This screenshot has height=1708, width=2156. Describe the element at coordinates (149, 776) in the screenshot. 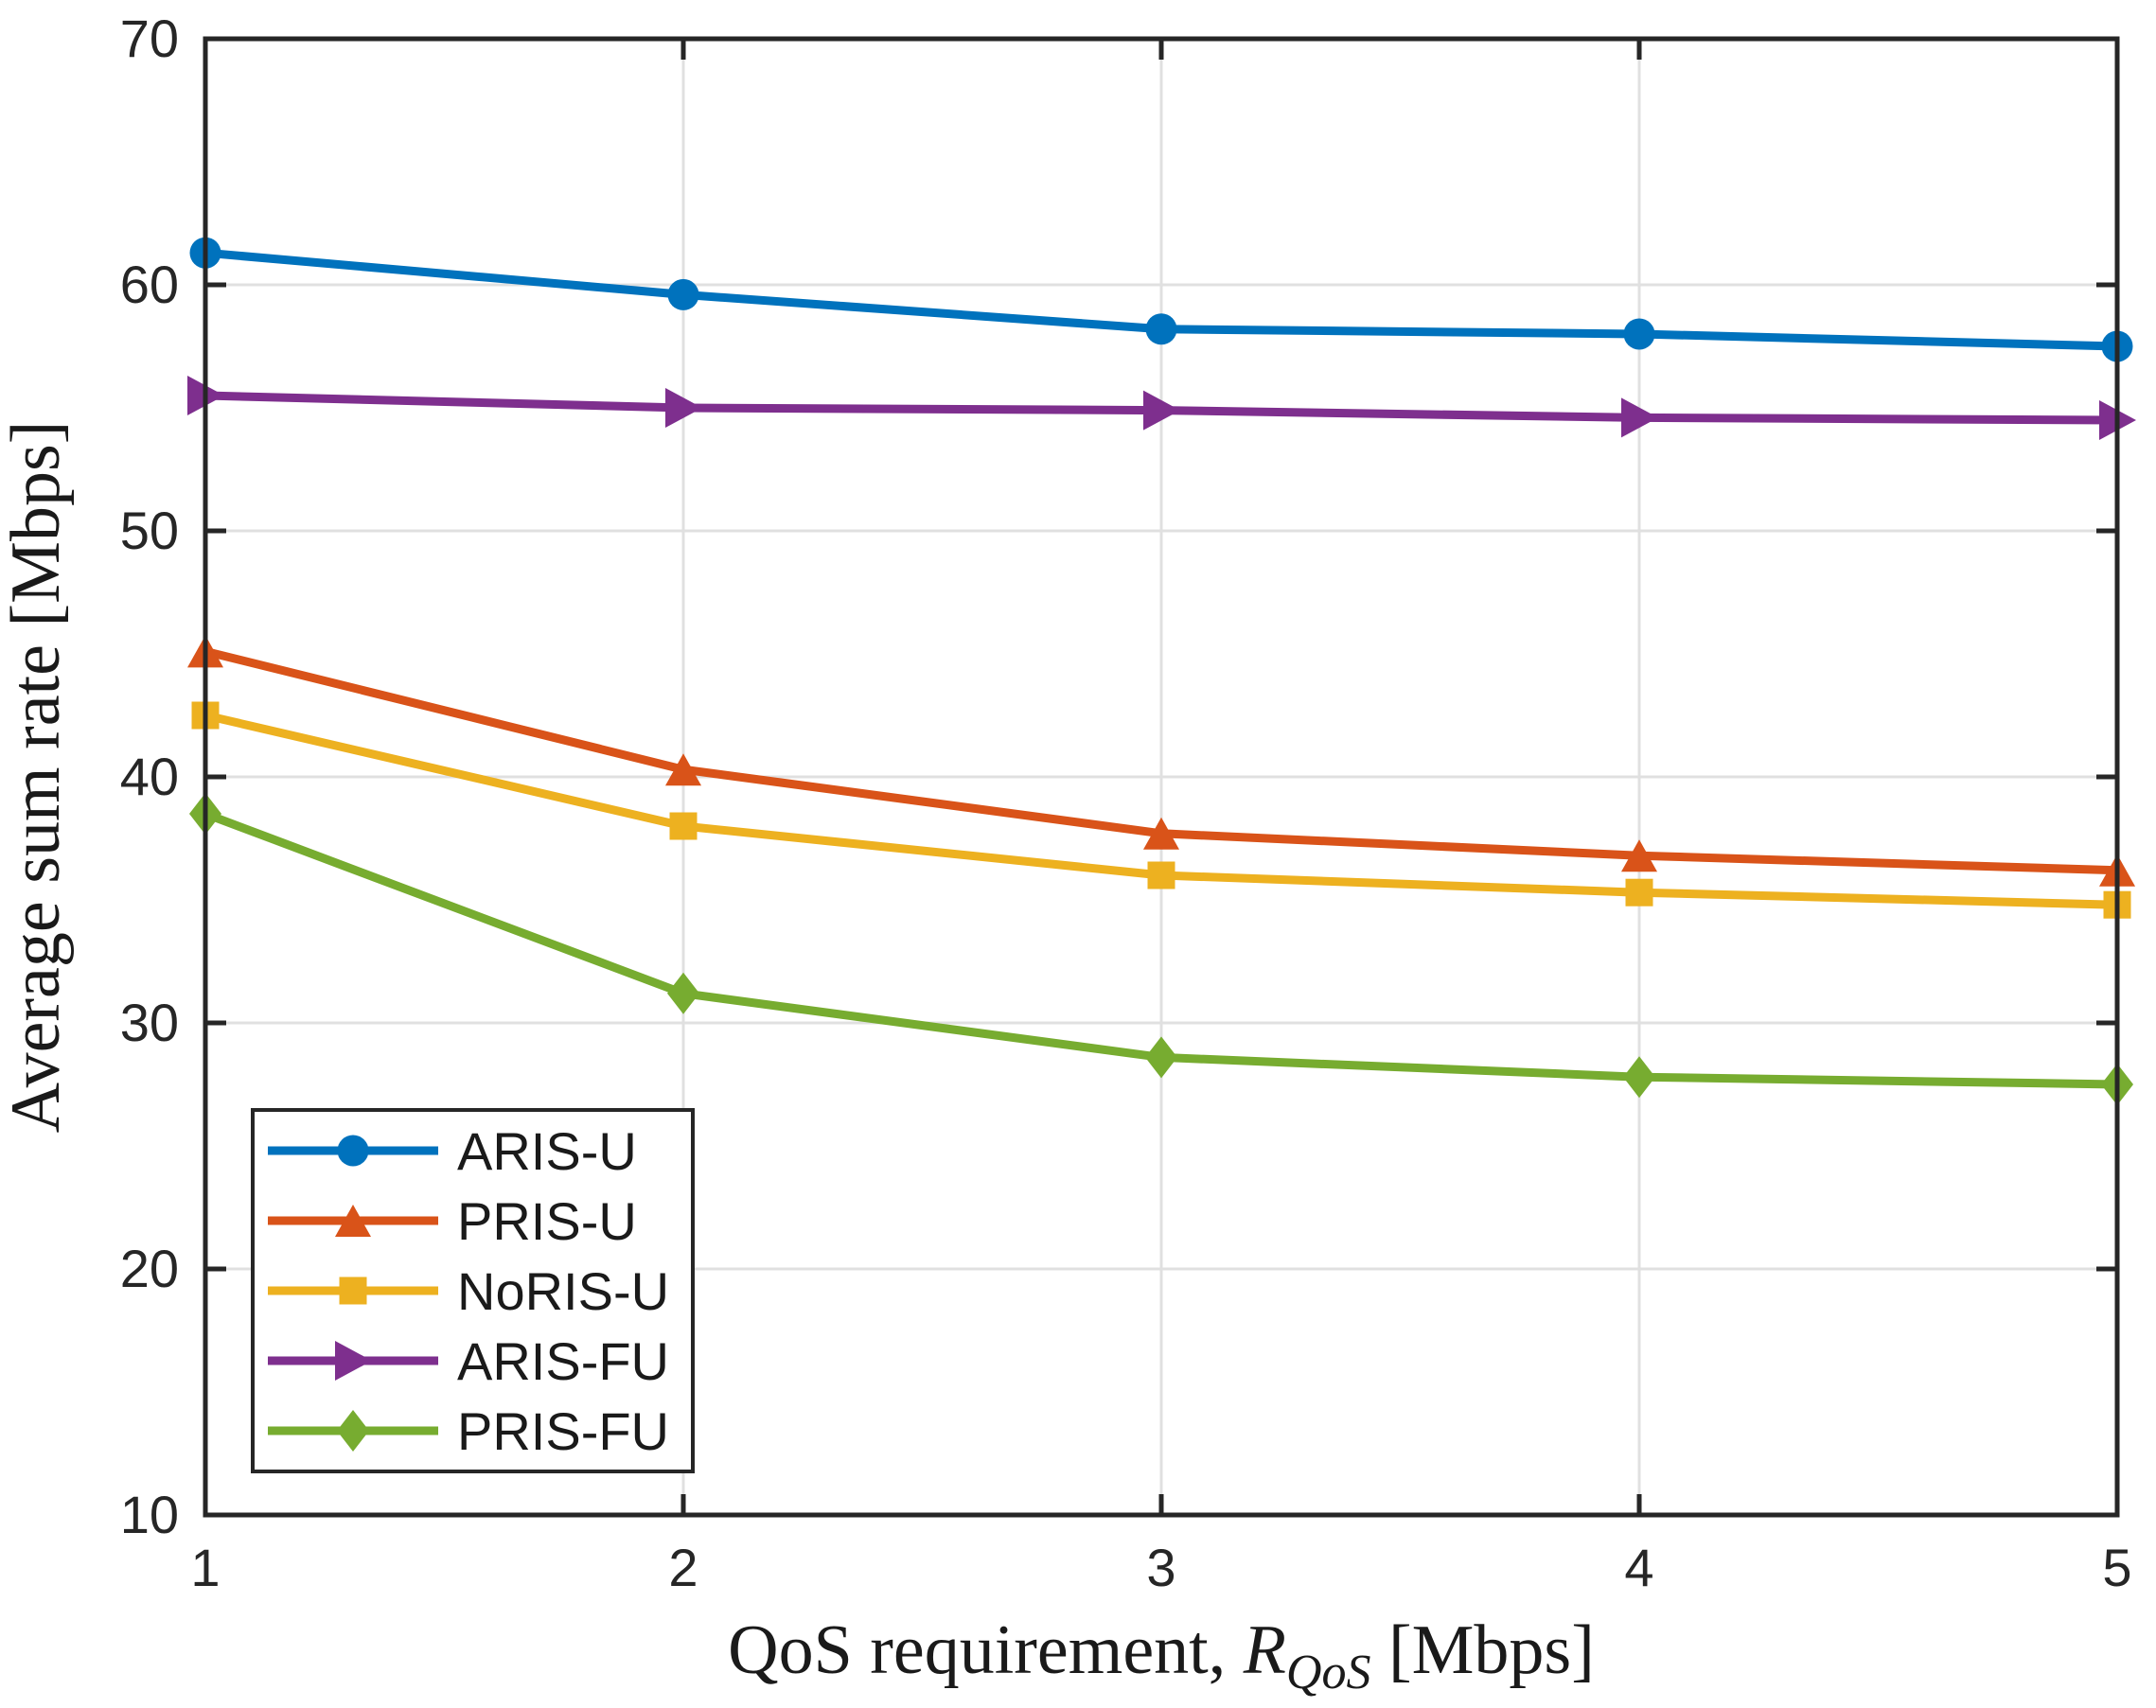

I see `y-tick-label-40: 40` at that location.